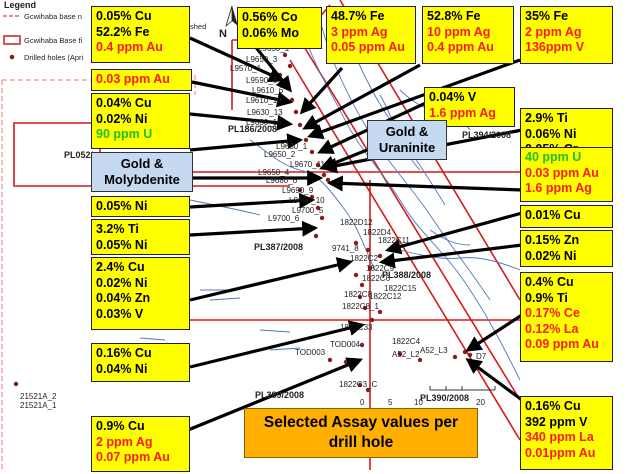 This screenshot has width=627, height=474. What do you see at coordinates (359, 31) in the screenshot?
I see `assay-line: 3 ppm Ag` at bounding box center [359, 31].